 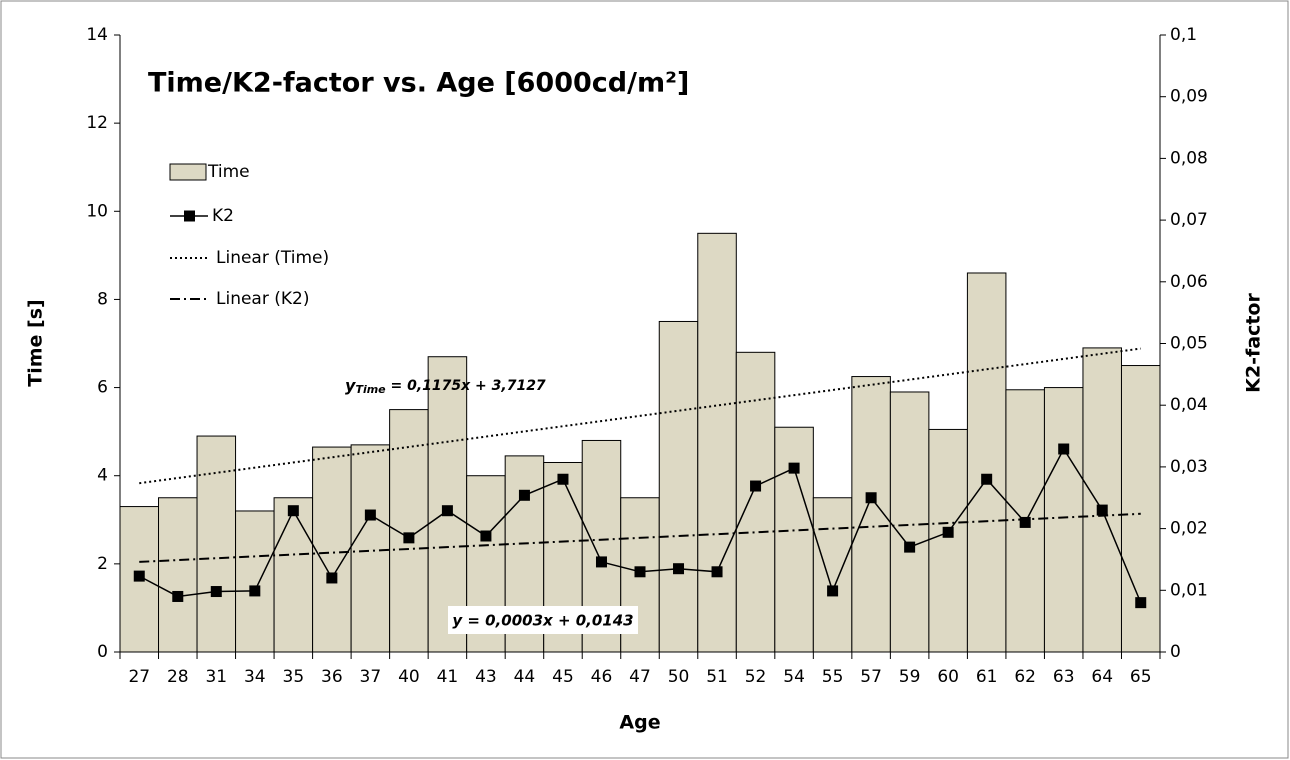 What do you see at coordinates (1189, 344) in the screenshot?
I see `y2-tick-label: 0,05` at bounding box center [1189, 344].